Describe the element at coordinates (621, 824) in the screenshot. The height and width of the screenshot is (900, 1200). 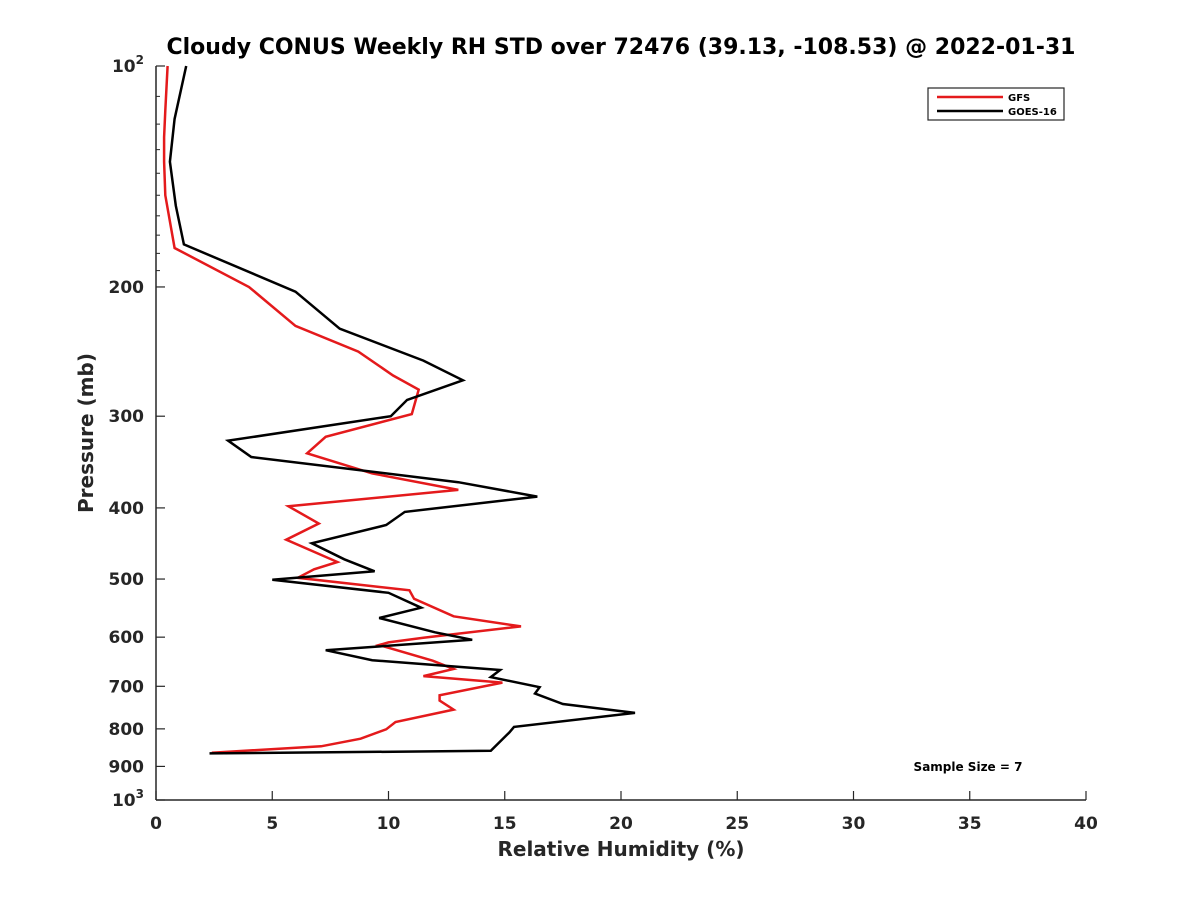
I see `x-tick-label: 20` at that location.